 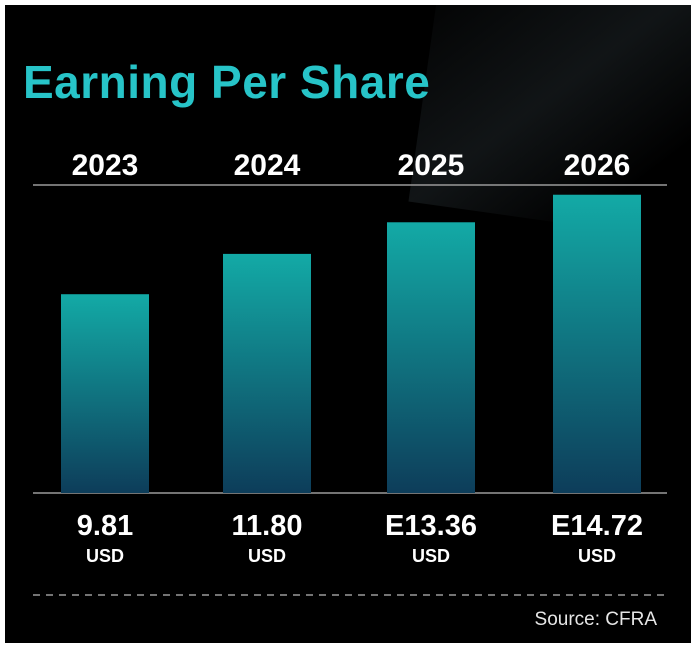 What do you see at coordinates (597, 526) in the screenshot?
I see `value-label: E14.72` at bounding box center [597, 526].